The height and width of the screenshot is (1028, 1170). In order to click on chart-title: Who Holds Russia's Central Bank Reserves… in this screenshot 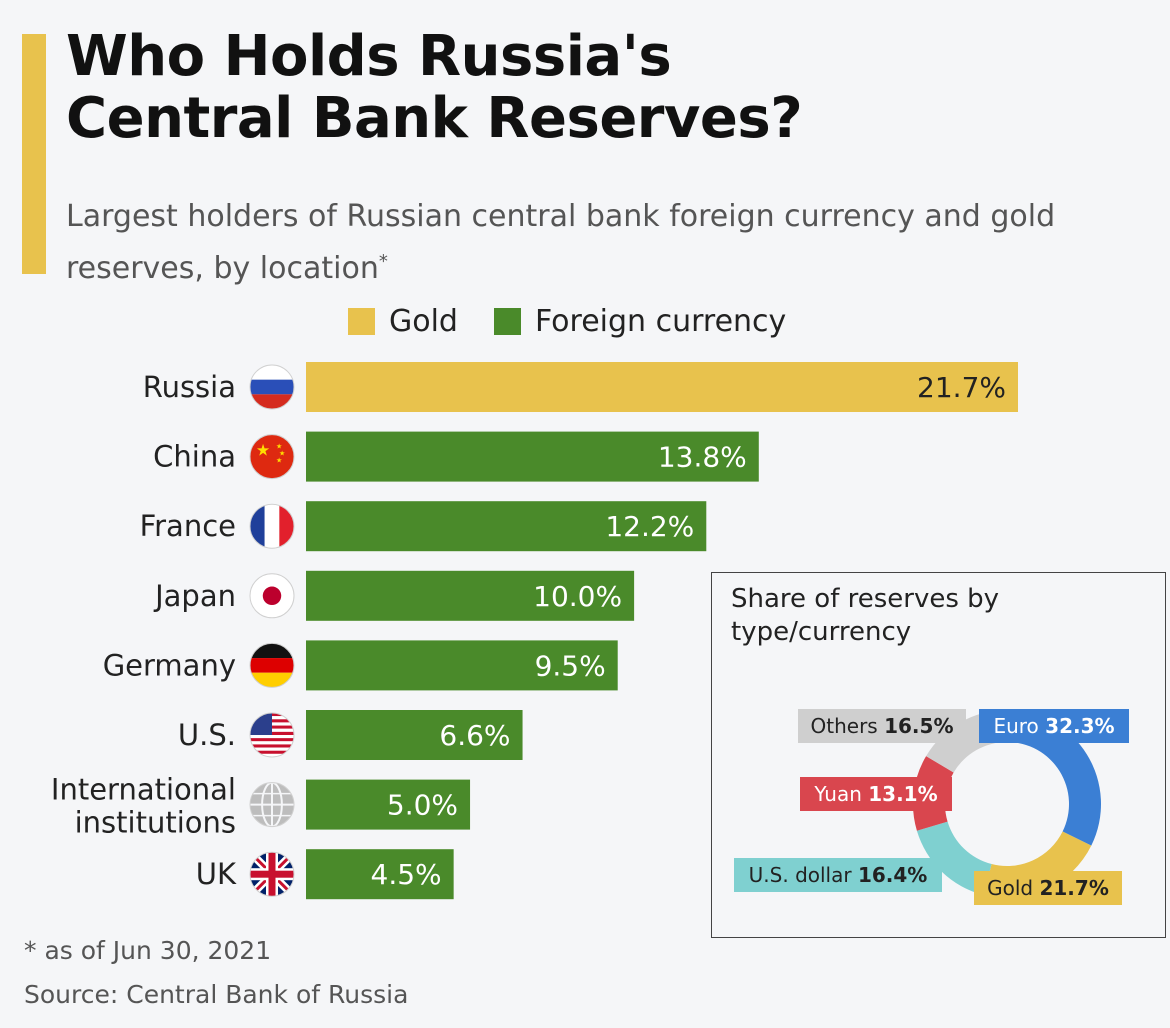, I will do `click(434, 87)`.